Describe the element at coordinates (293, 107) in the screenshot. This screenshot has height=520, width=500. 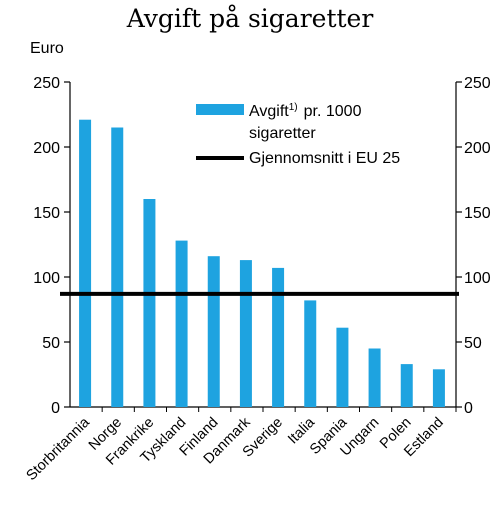
I see `legend-bar-label-sup: 1)` at that location.